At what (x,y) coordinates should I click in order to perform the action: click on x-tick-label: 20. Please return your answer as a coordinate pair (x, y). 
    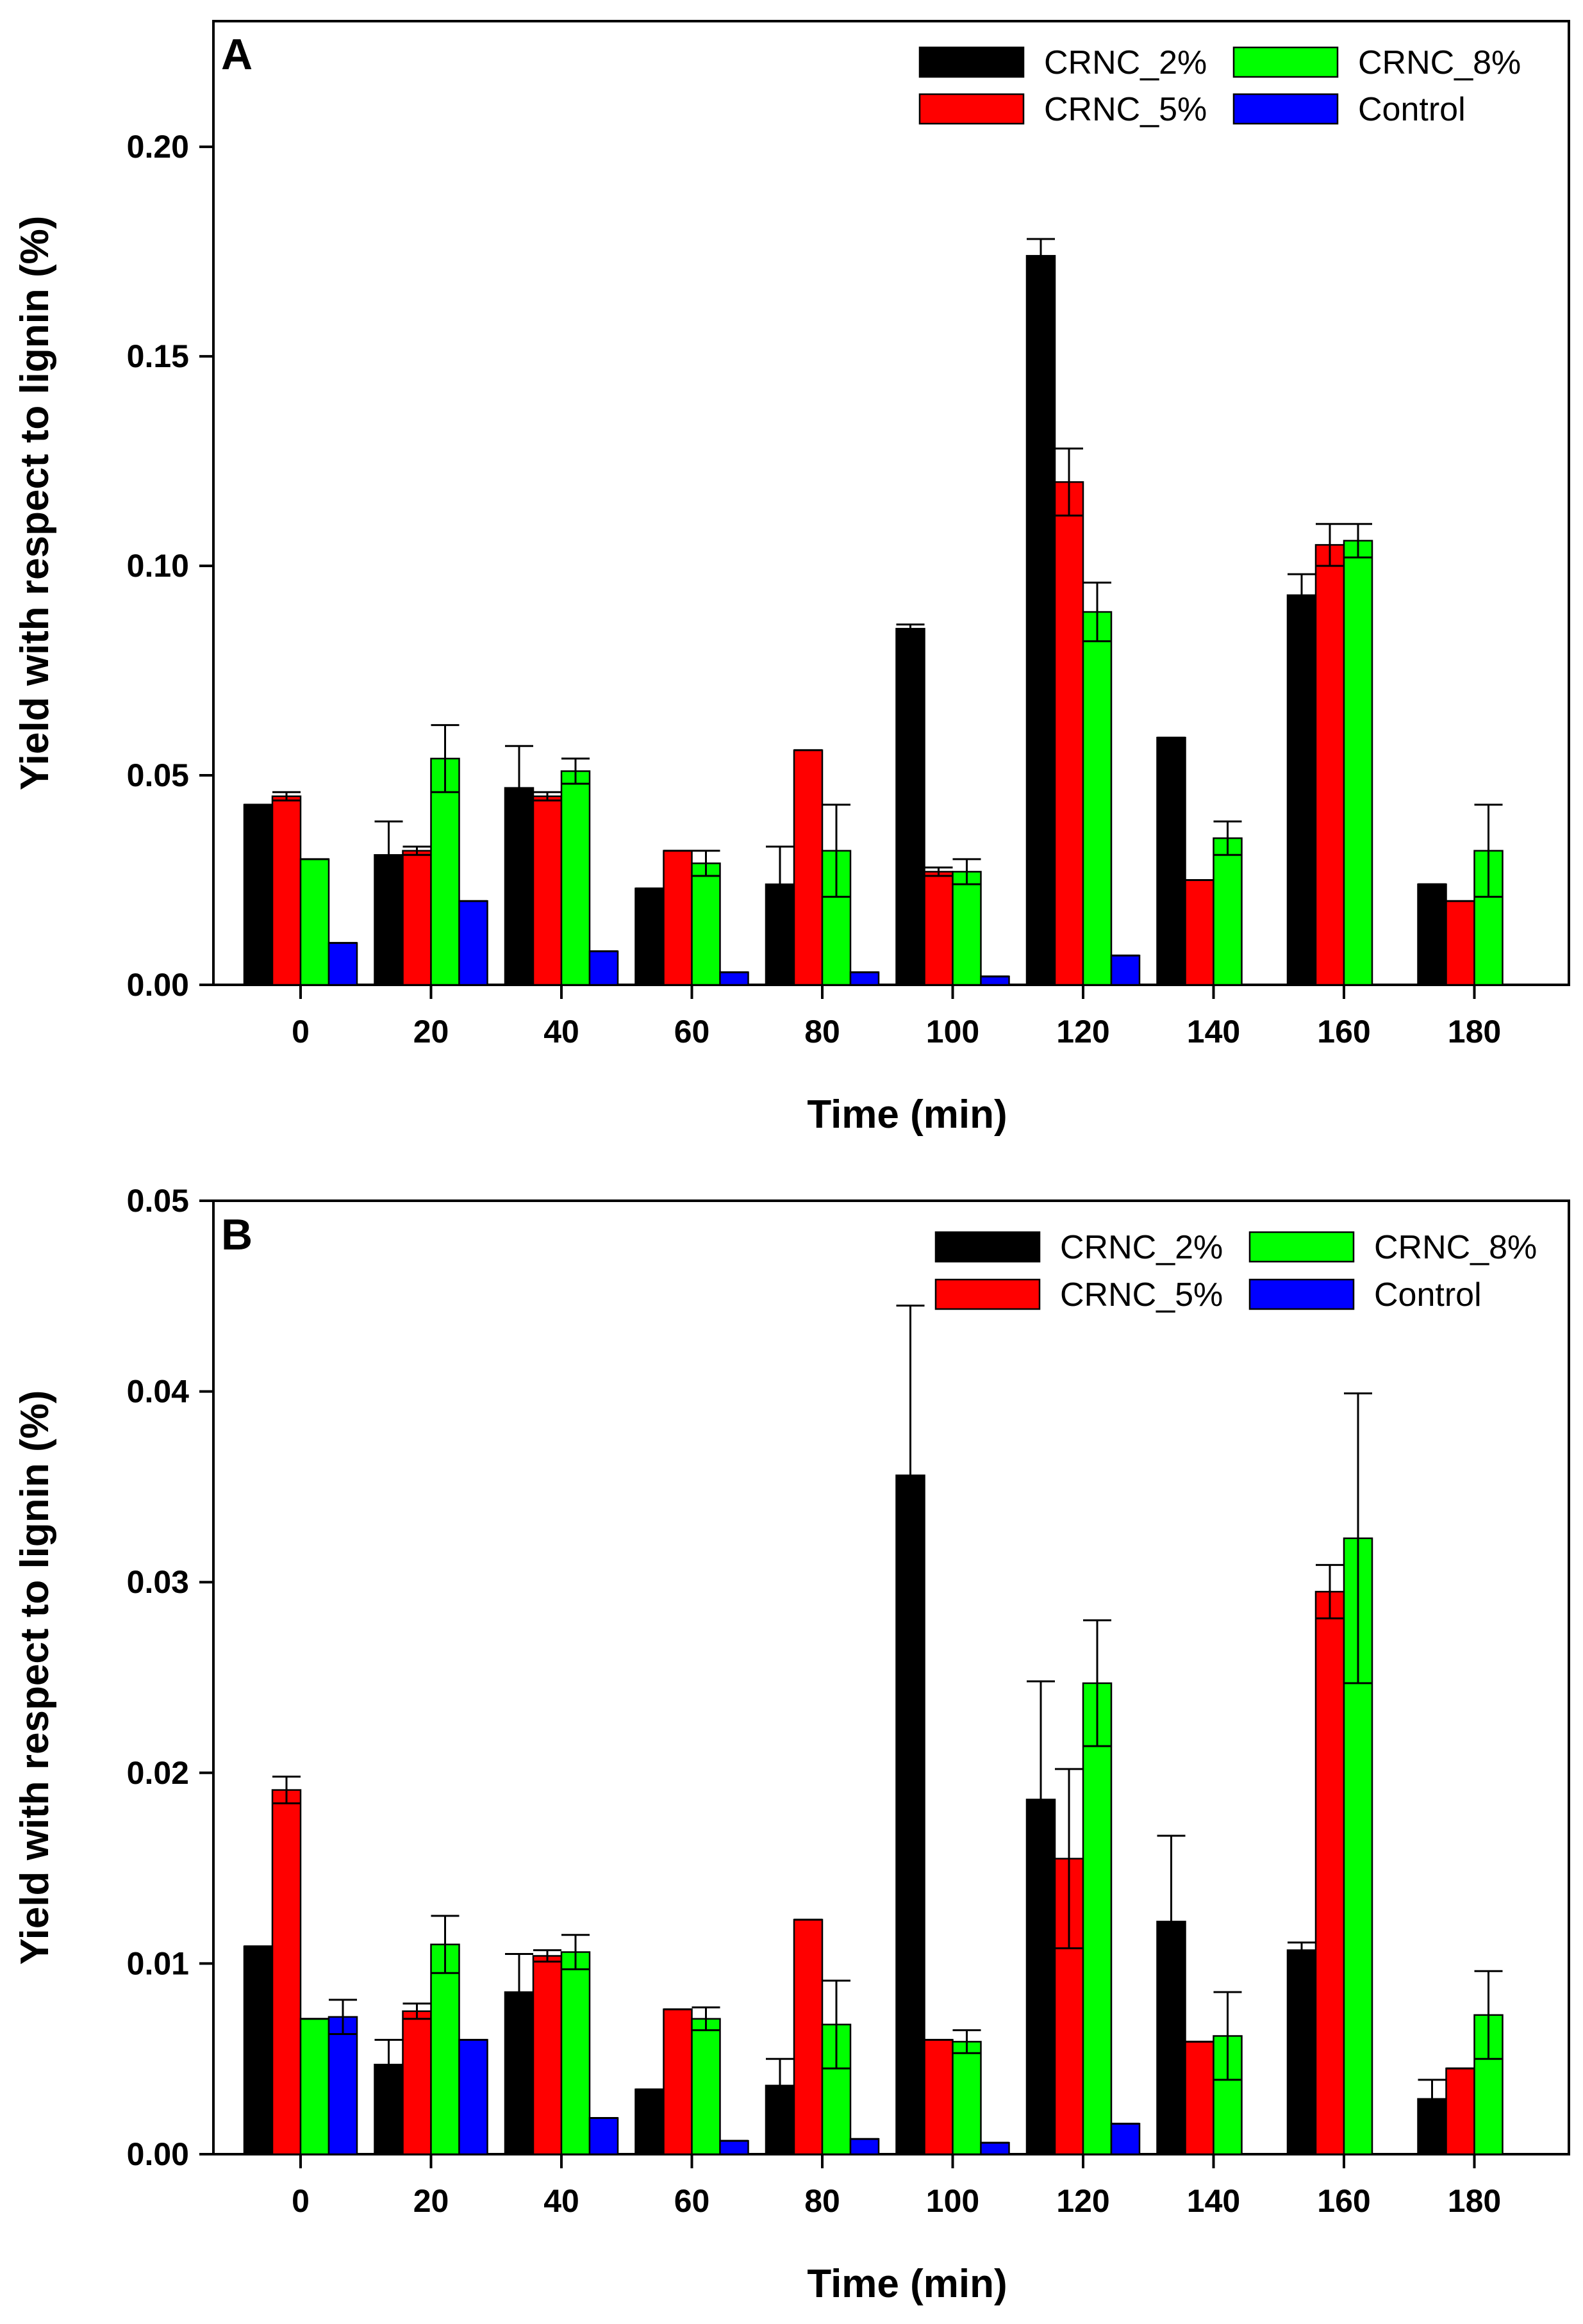
    Looking at the image, I should click on (431, 1032).